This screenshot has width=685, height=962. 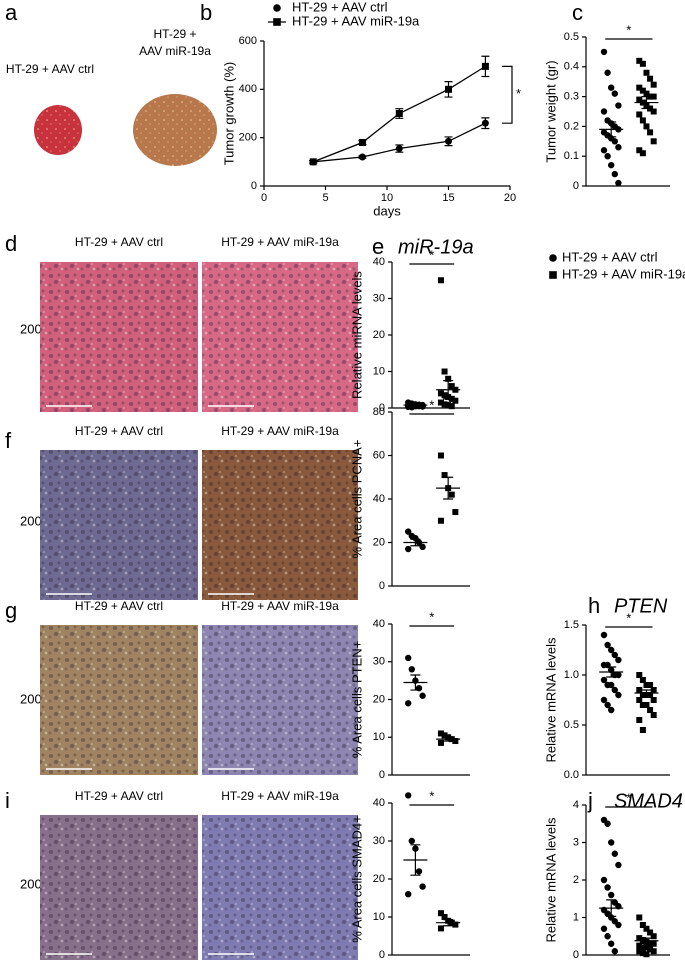 I want to click on panel-letter: i, so click(x=7, y=800).